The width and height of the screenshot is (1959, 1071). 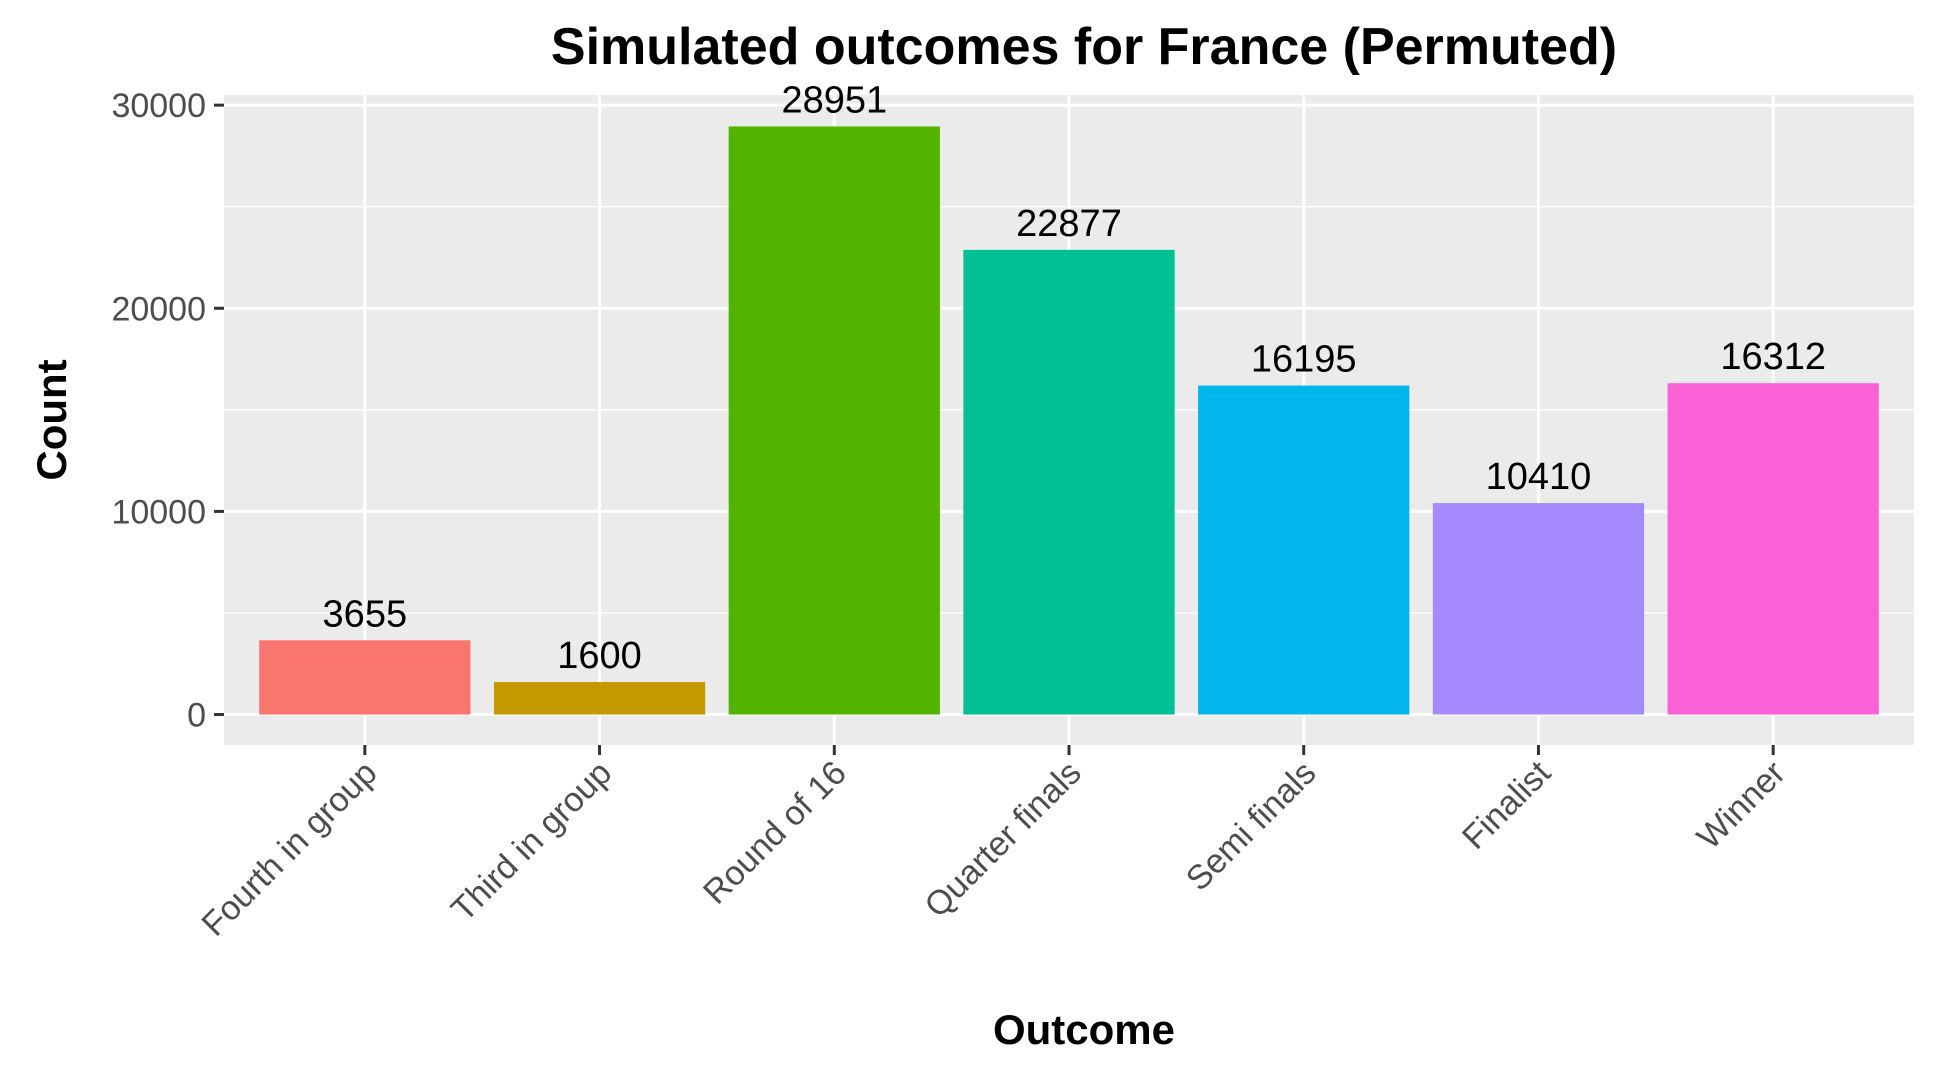 What do you see at coordinates (158, 106) in the screenshot?
I see `y-tick-label: 30000` at bounding box center [158, 106].